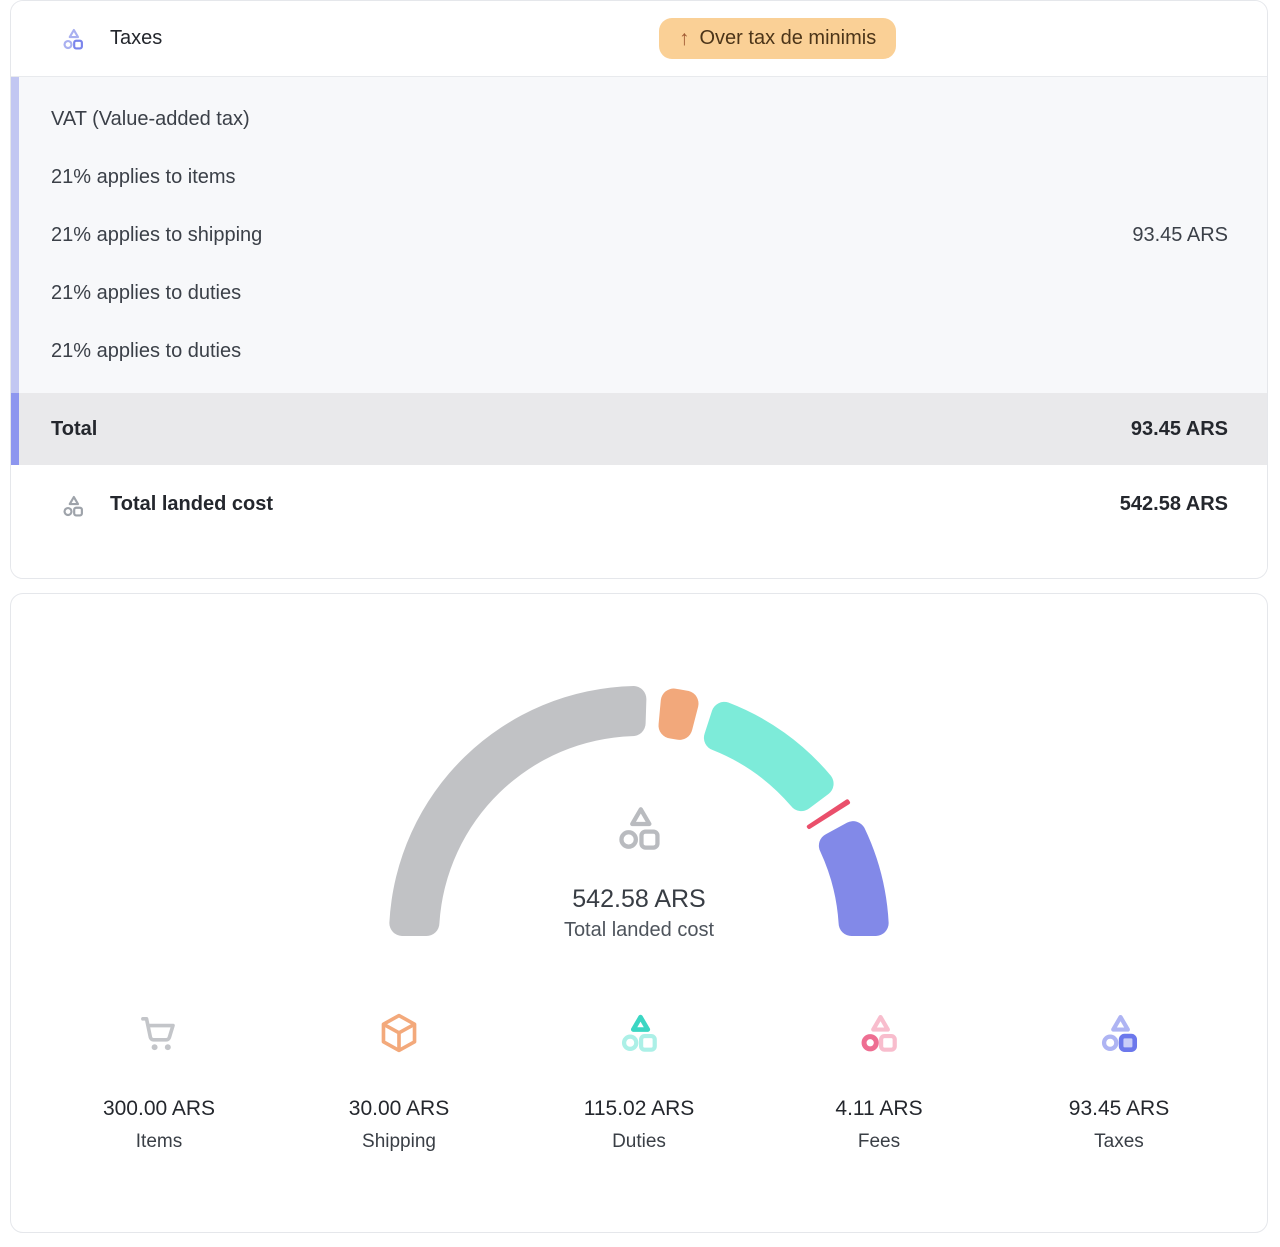 The image size is (1280, 1247). Describe the element at coordinates (639, 1108) in the screenshot. I see `legend-value: 115.02 ARS` at that location.